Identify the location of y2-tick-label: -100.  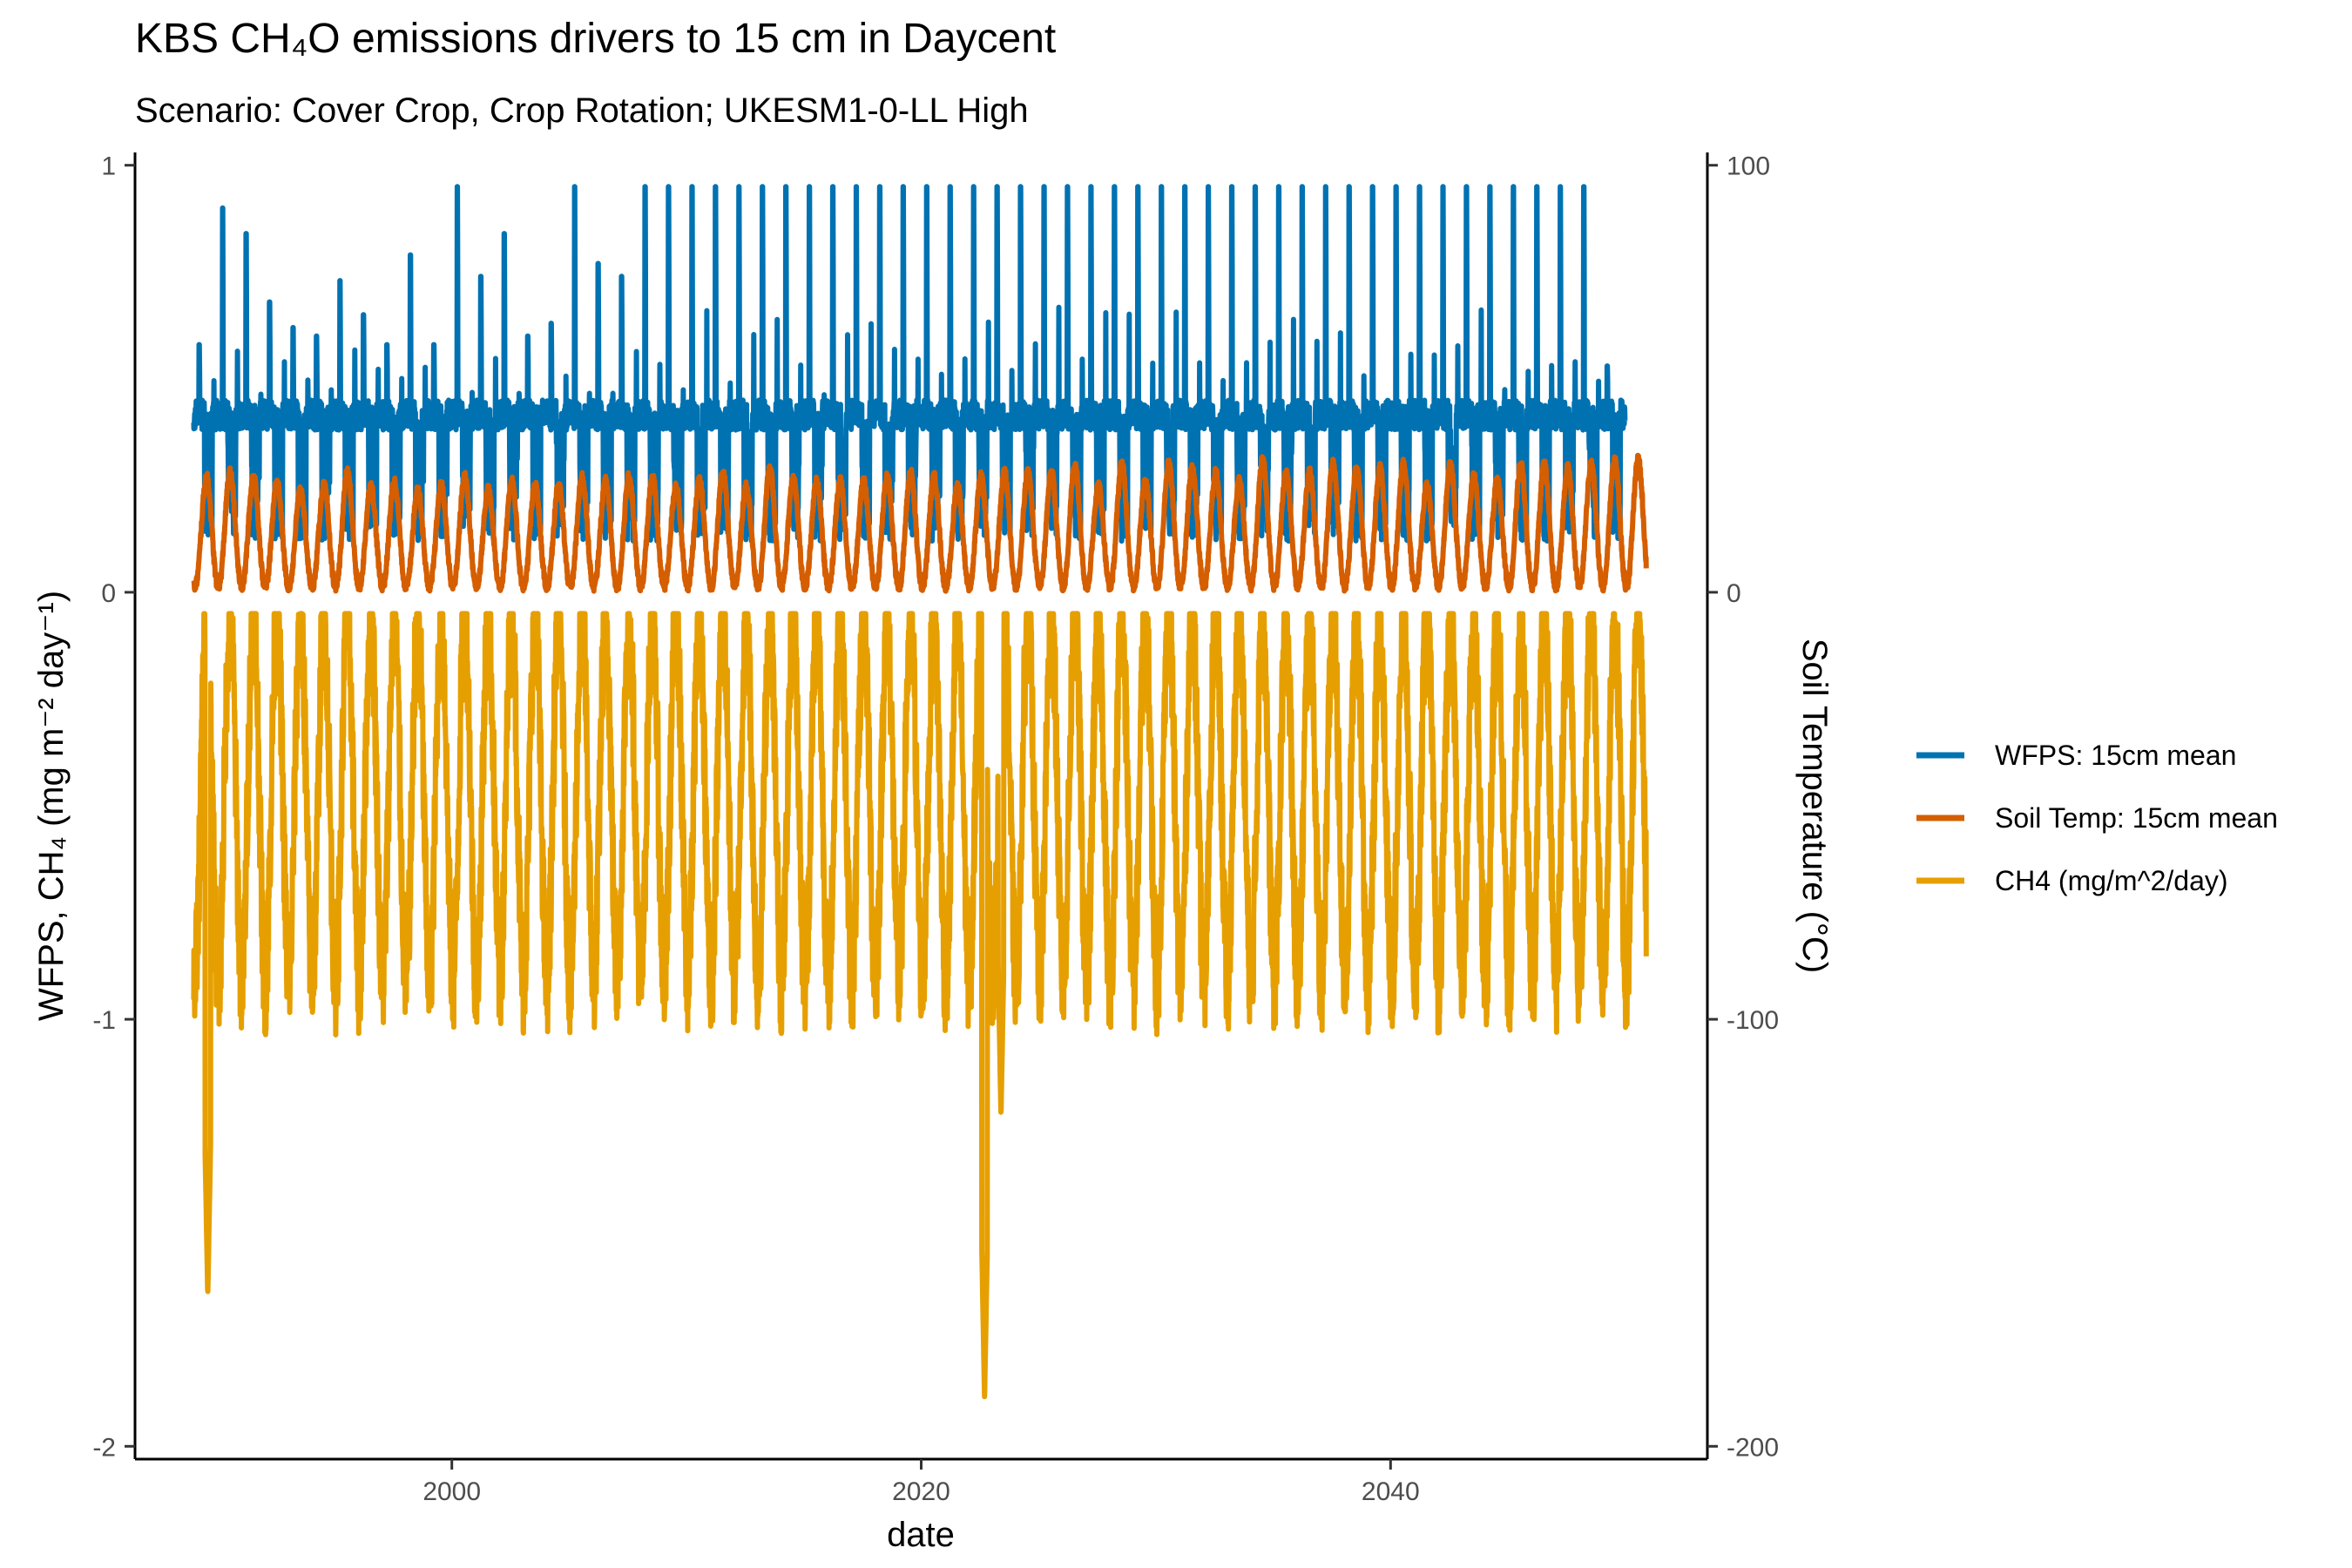
(1753, 1021).